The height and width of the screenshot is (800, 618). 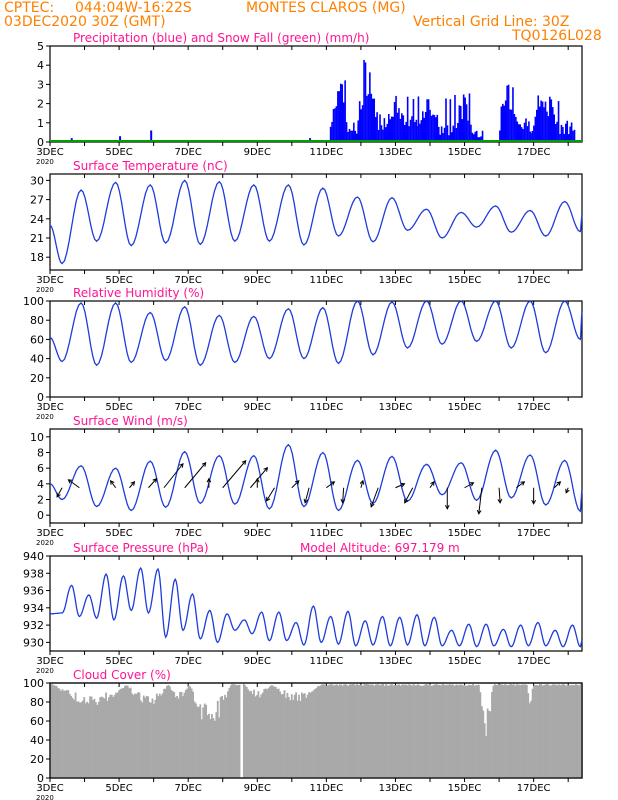 What do you see at coordinates (37, 257) in the screenshot?
I see `y-tick-label: 18` at bounding box center [37, 257].